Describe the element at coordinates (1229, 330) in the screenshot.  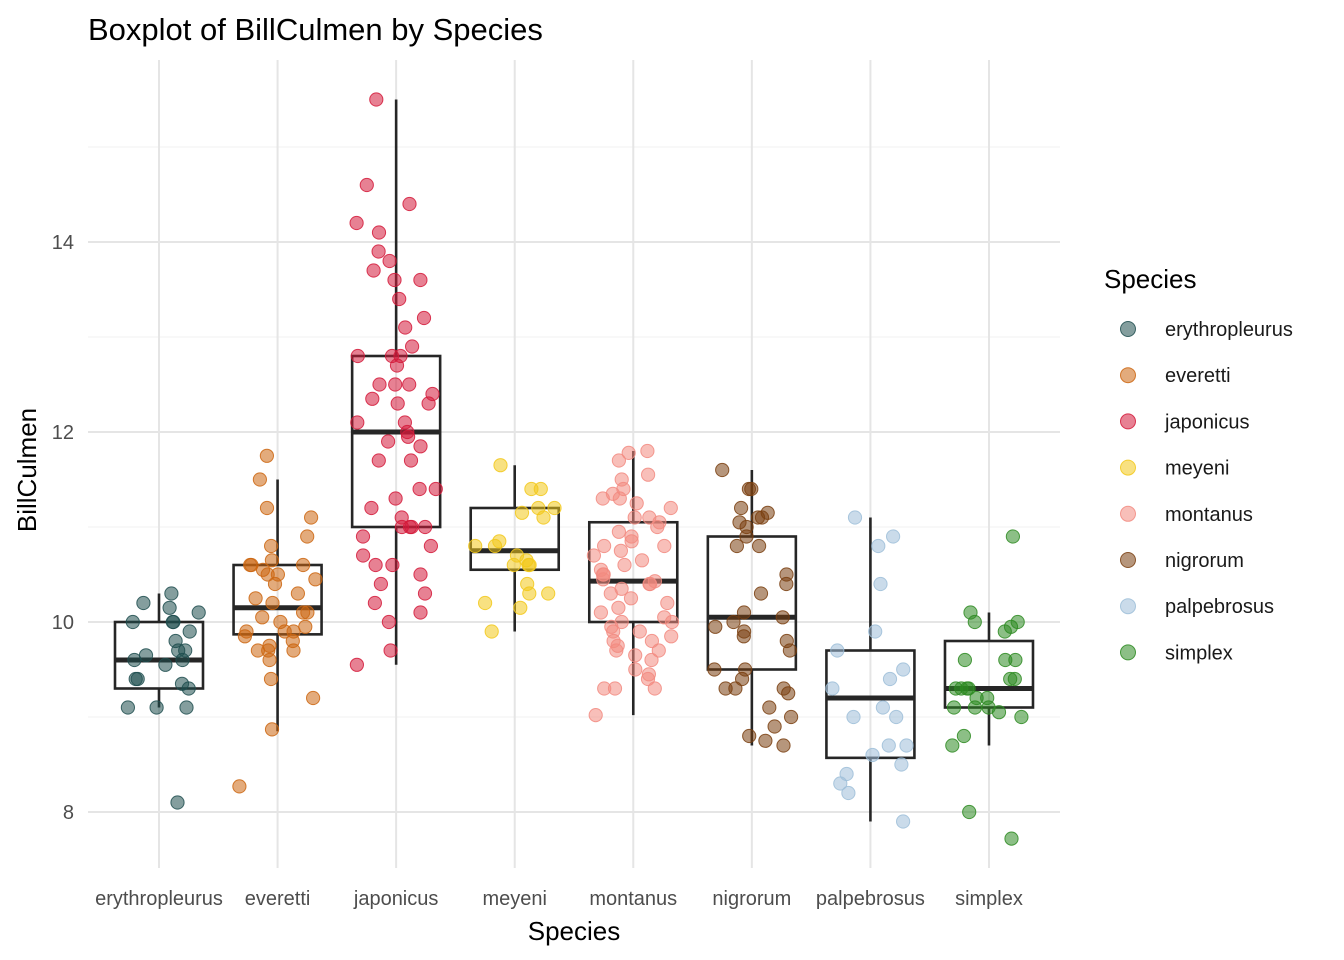
I see `legend-label: erythropleurus` at that location.